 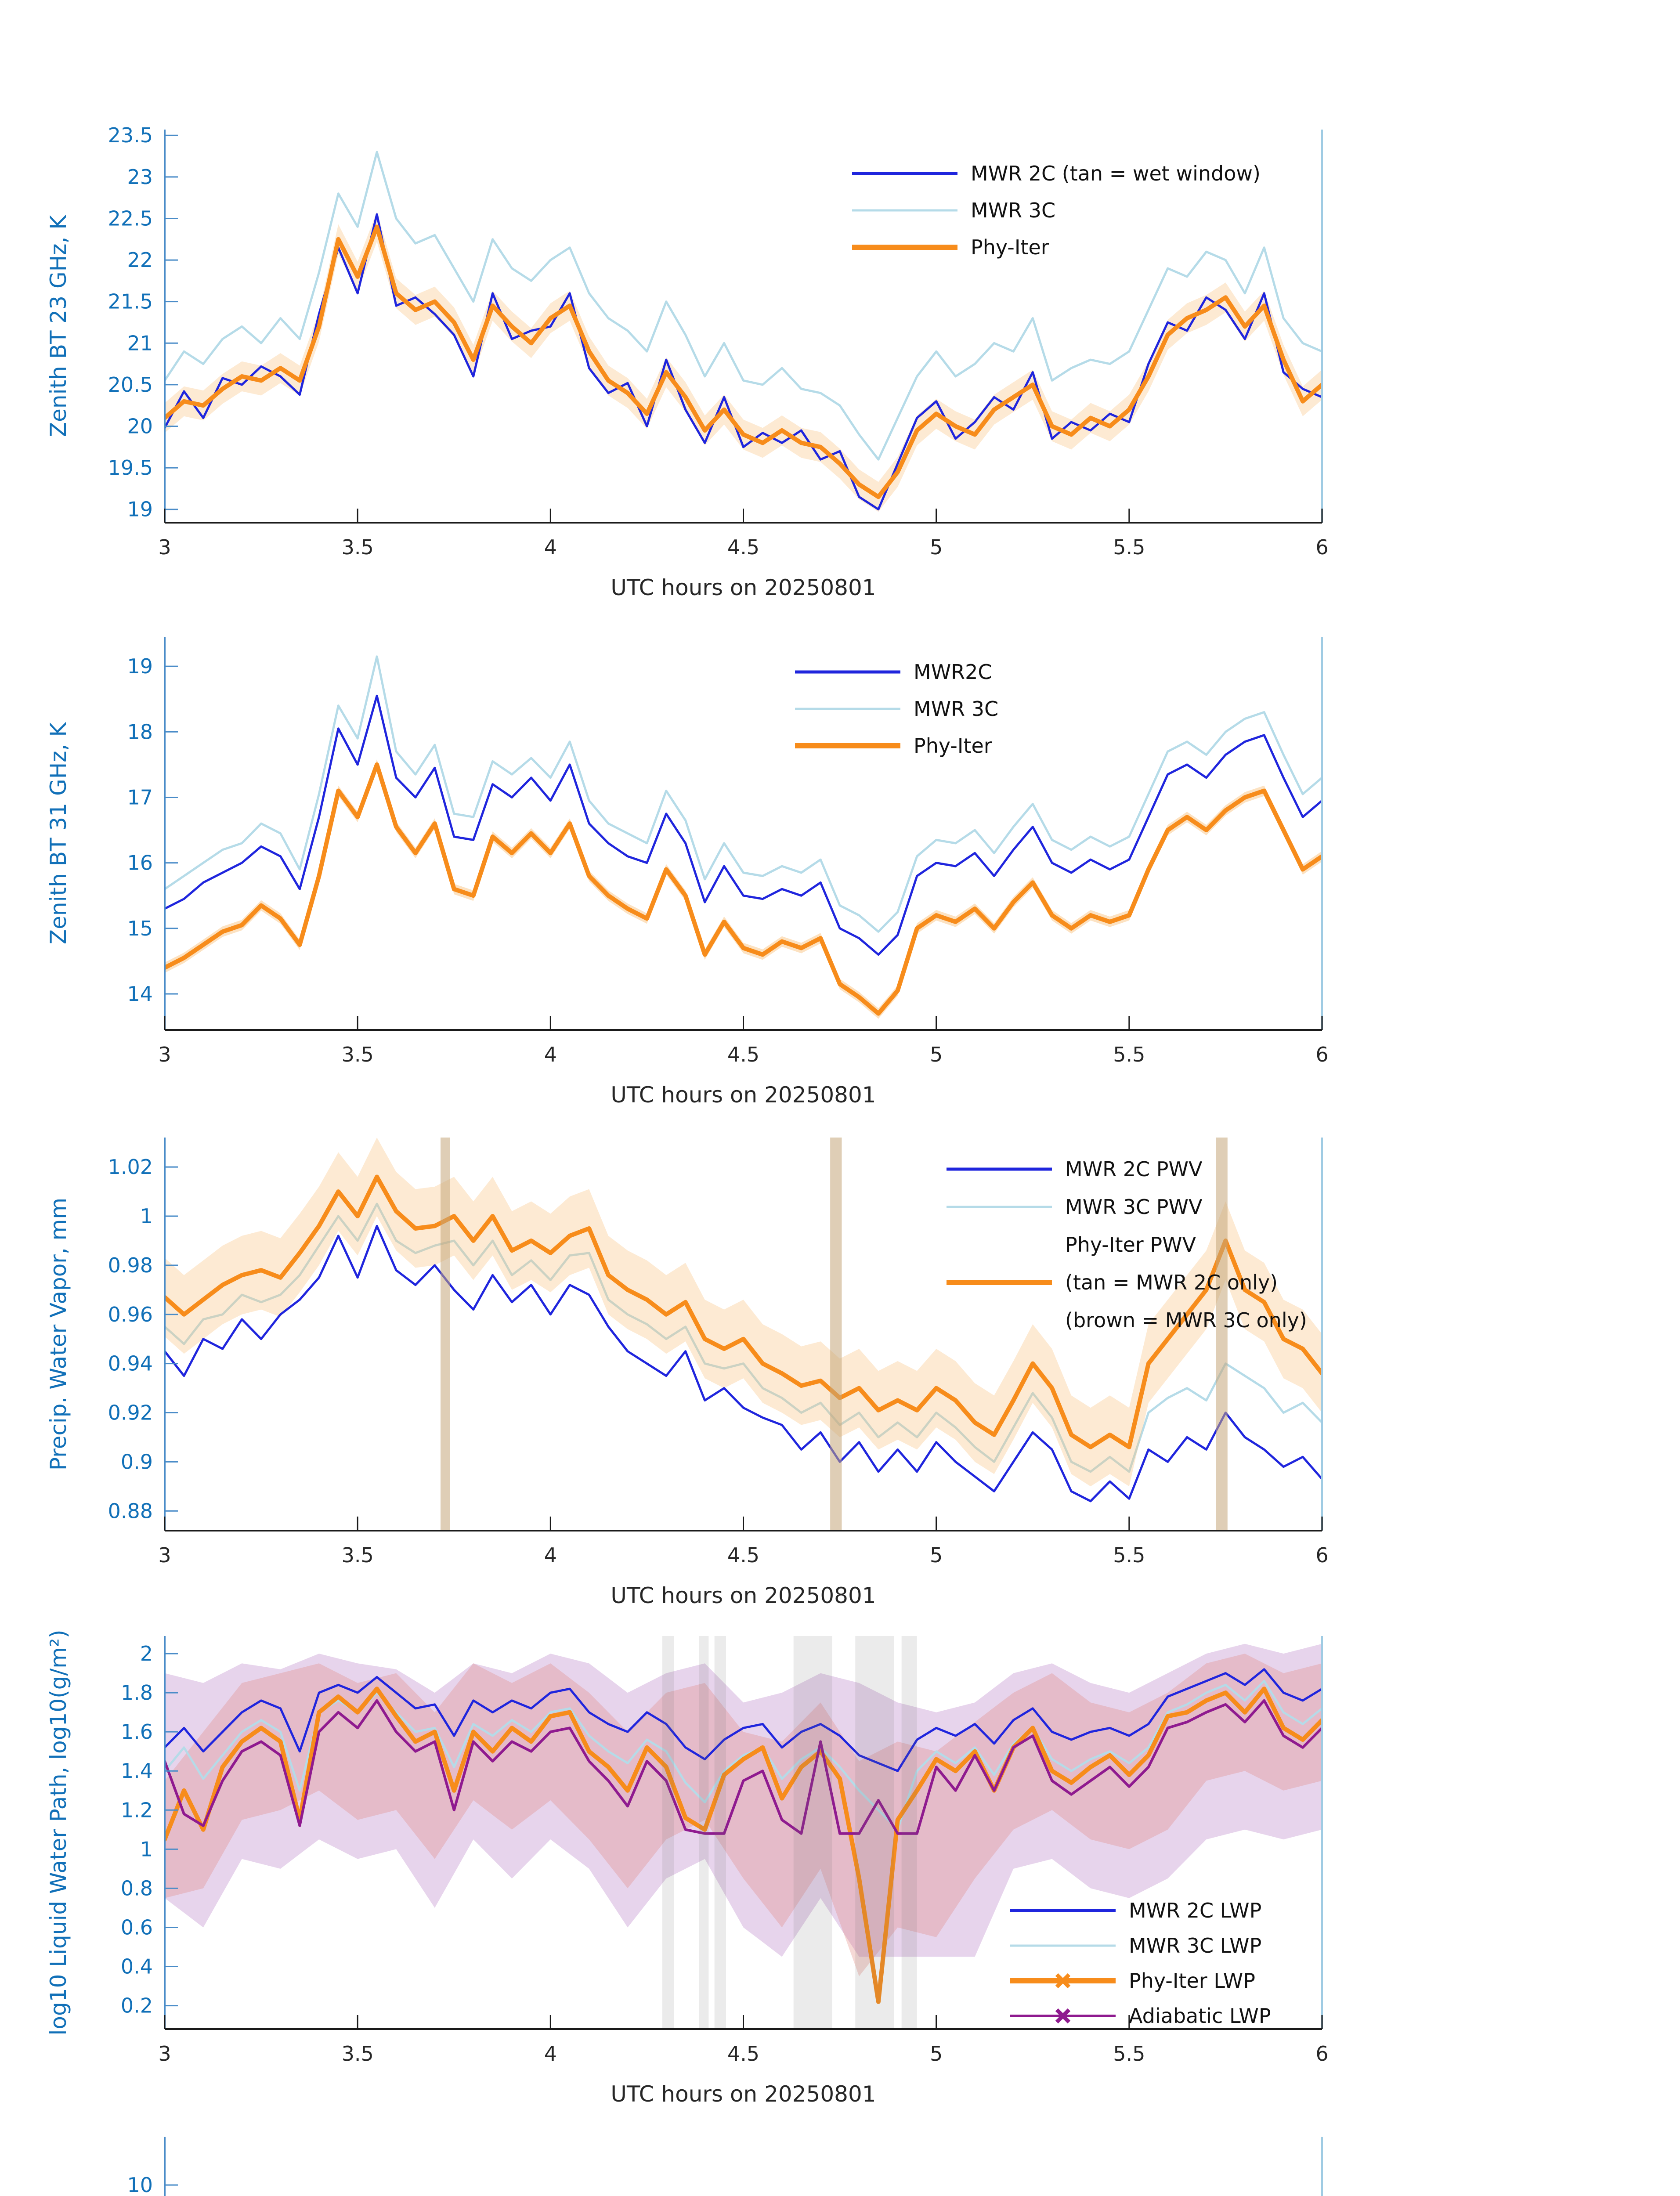 What do you see at coordinates (1134, 1169) in the screenshot?
I see `legend-label: MWR 2C PWV` at bounding box center [1134, 1169].